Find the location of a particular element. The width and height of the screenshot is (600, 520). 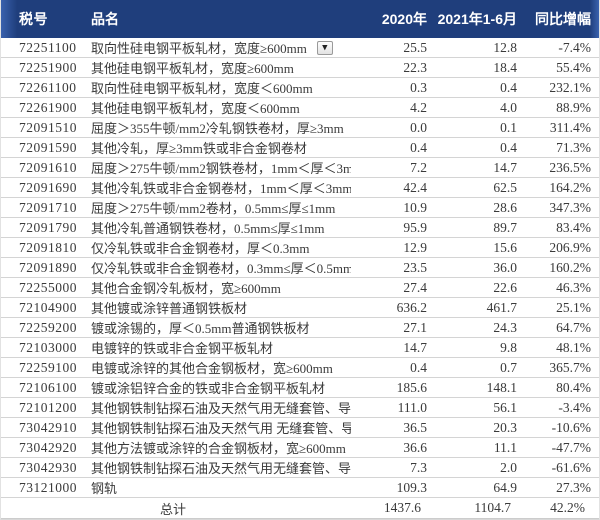

code-cell: 72091710 is located at coordinates (48, 207).